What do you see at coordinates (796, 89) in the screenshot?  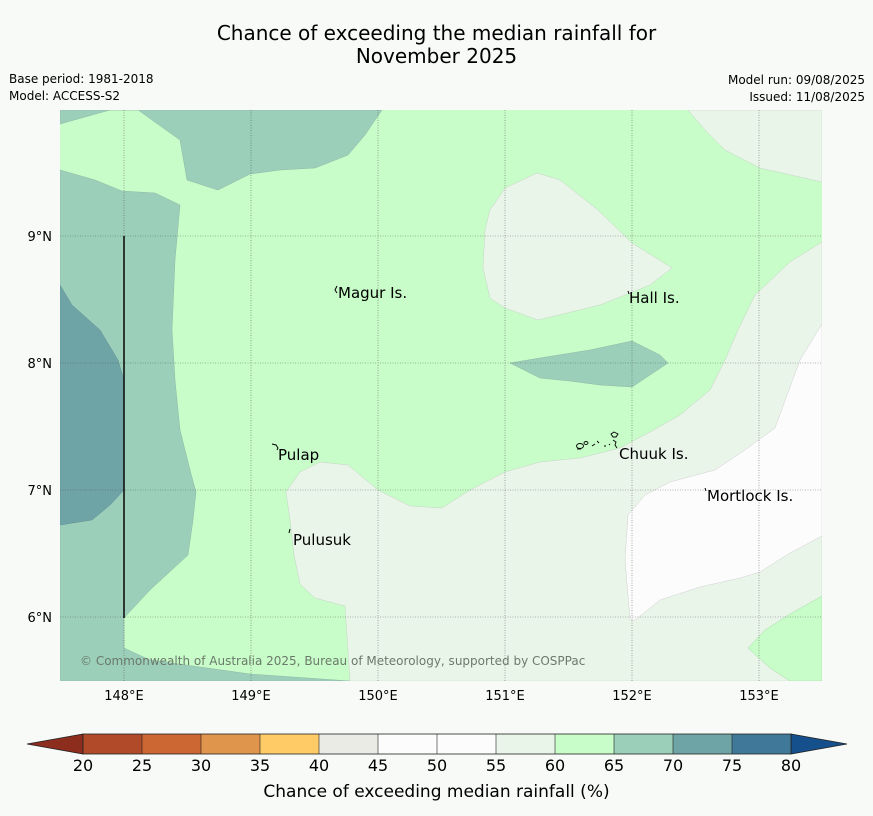 I see `meta-right: Model run: 09/08/2025 Issued: 11/08/2025` at bounding box center [796, 89].